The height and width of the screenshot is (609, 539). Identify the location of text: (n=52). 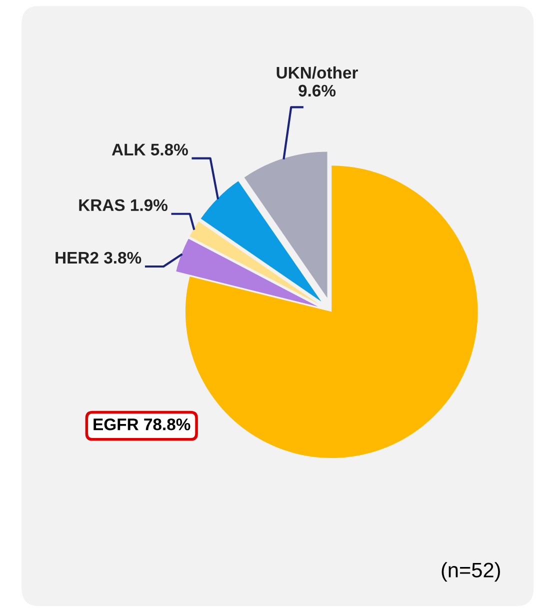
(471, 572).